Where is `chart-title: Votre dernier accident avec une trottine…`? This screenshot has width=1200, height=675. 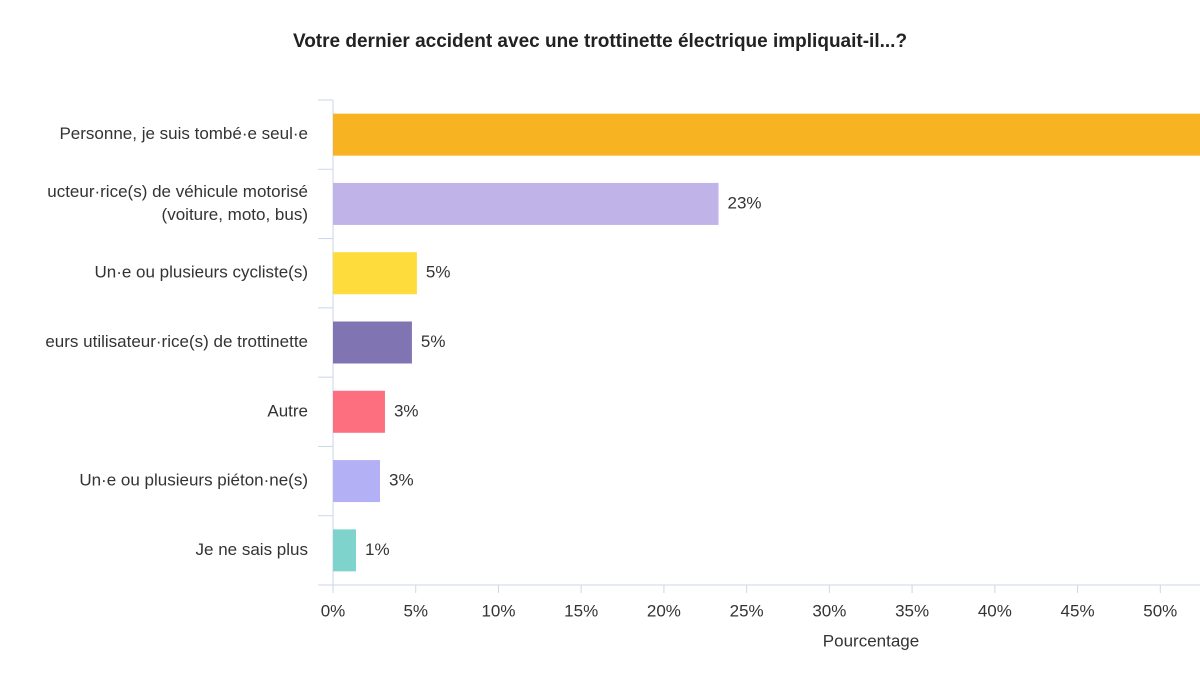 chart-title: Votre dernier accident avec une trottine… is located at coordinates (600, 41).